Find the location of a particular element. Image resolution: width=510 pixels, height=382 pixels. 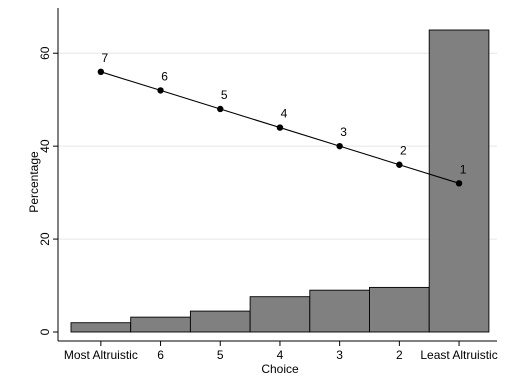

x-tick-label-4: 3 is located at coordinates (339, 355).